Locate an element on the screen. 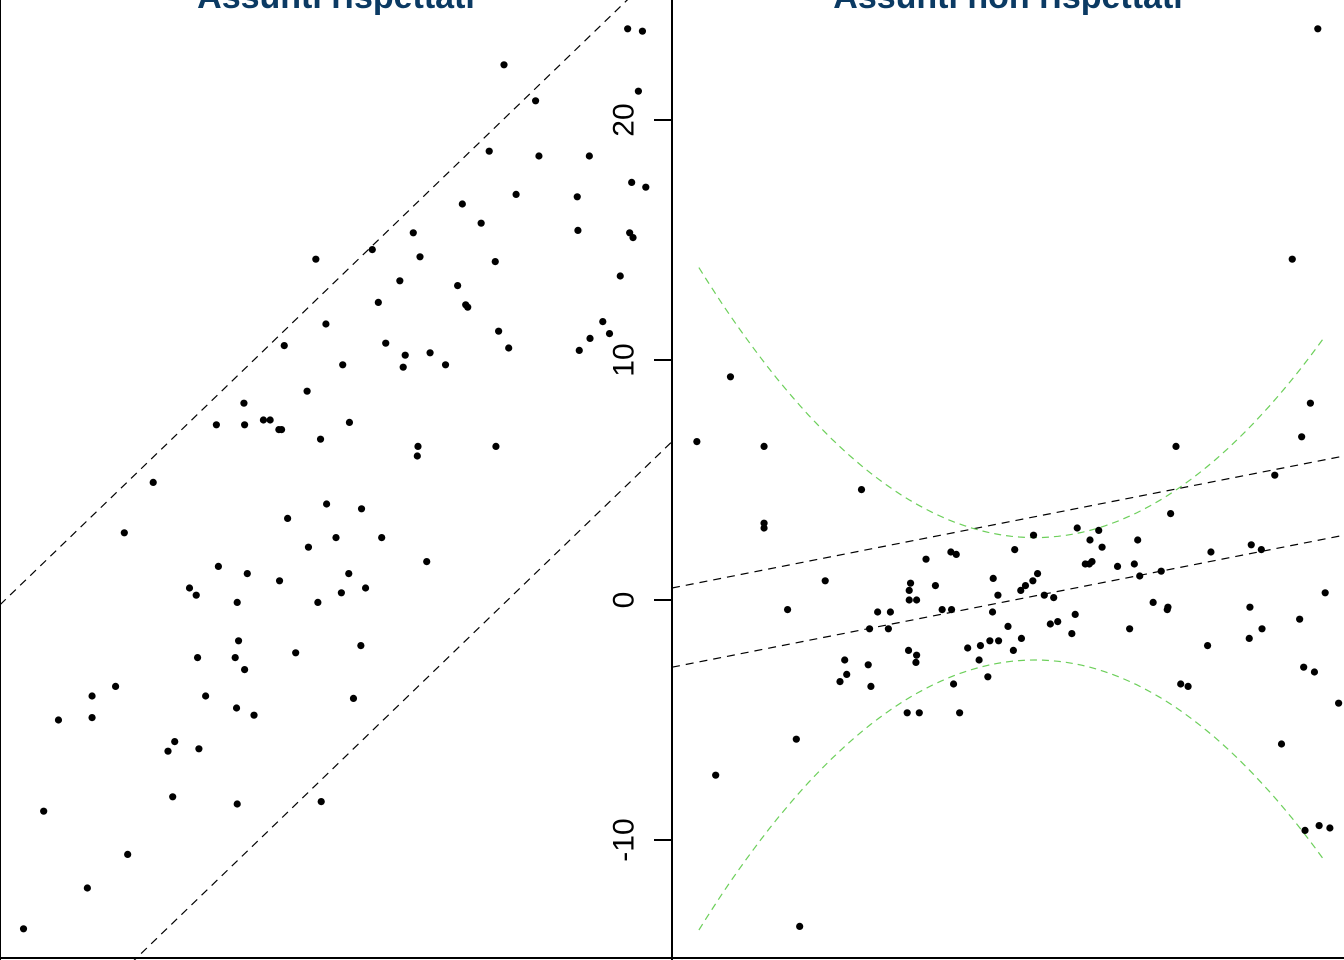  right-chart-title: Assunti non rispettati is located at coordinates (1007, 8).